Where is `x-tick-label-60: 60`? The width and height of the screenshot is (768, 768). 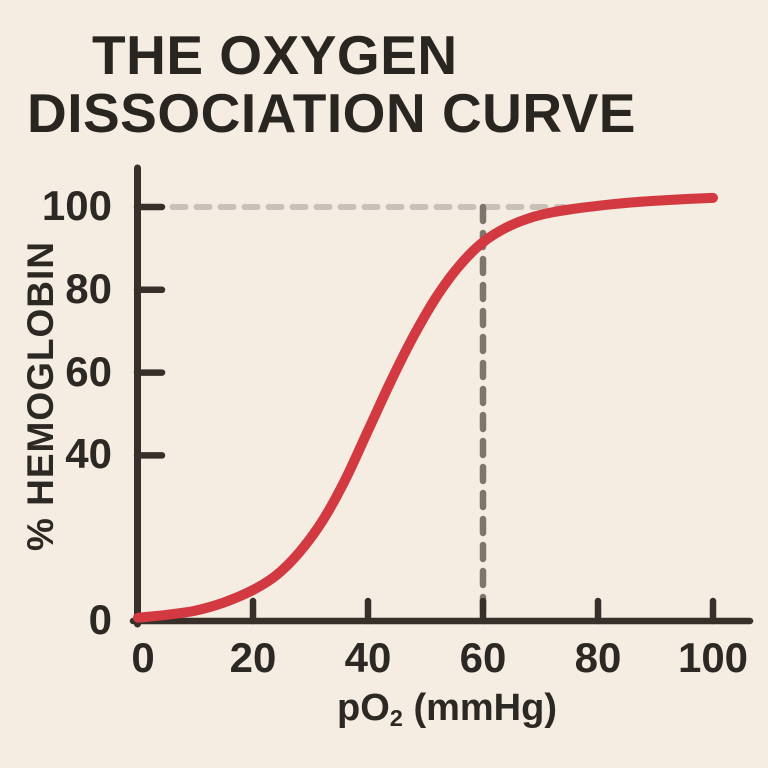
x-tick-label-60: 60 is located at coordinates (483, 657).